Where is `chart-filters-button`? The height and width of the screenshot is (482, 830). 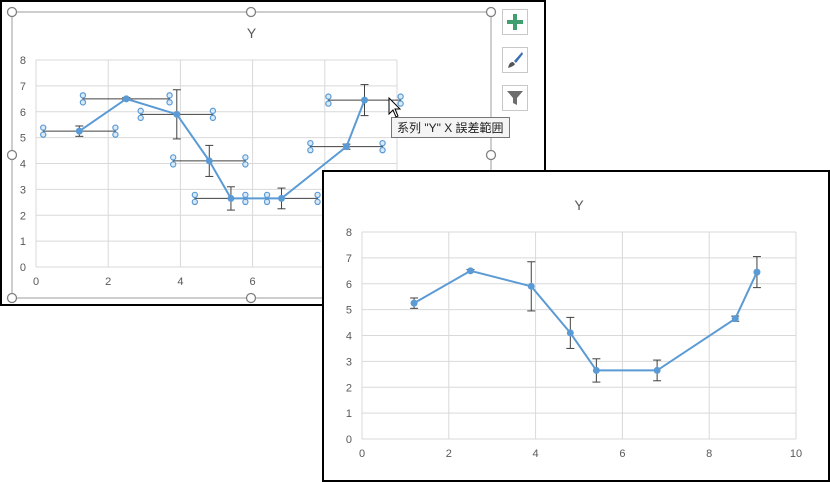 chart-filters-button is located at coordinates (515, 98).